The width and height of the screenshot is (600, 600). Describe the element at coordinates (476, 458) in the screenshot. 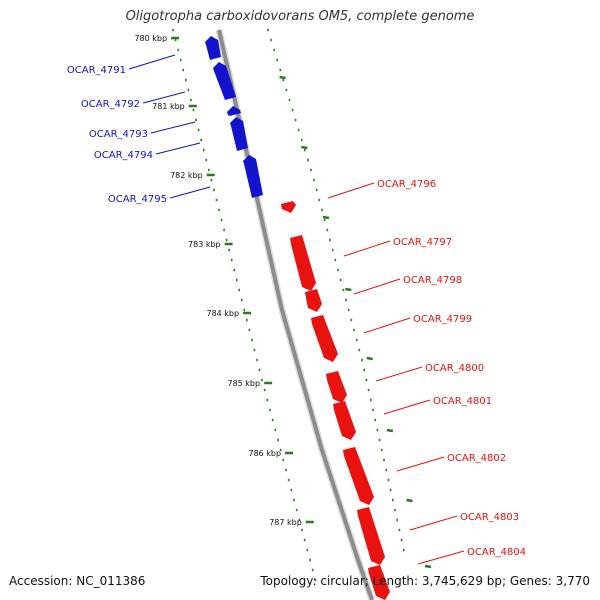

I see `gene-label-forward: OCAR_4802` at that location.